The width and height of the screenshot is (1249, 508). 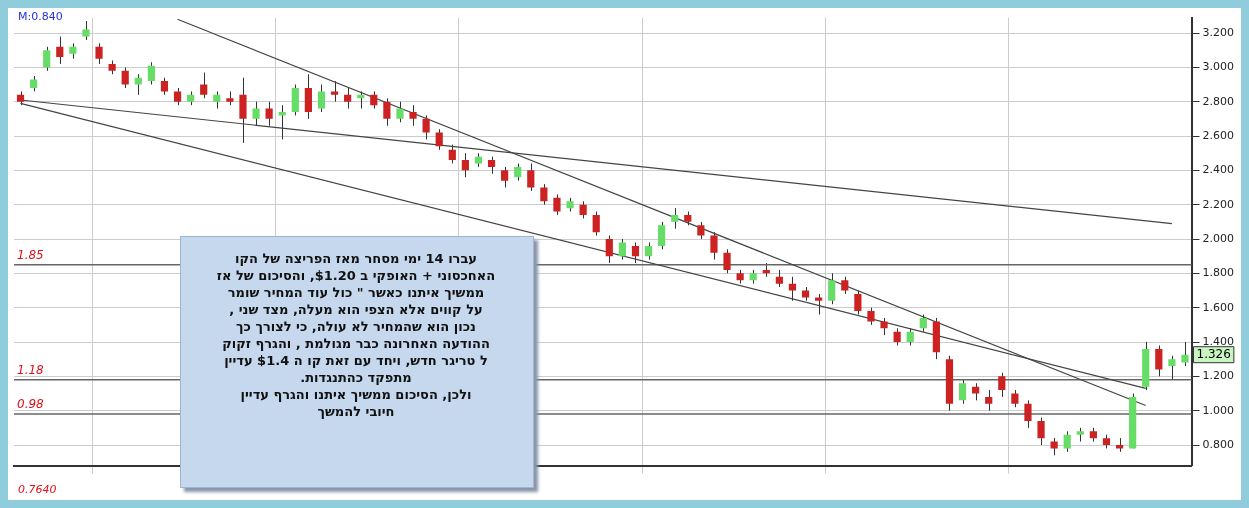 What do you see at coordinates (1218, 67) in the screenshot?
I see `y-tick-label: 3.000` at bounding box center [1218, 67].